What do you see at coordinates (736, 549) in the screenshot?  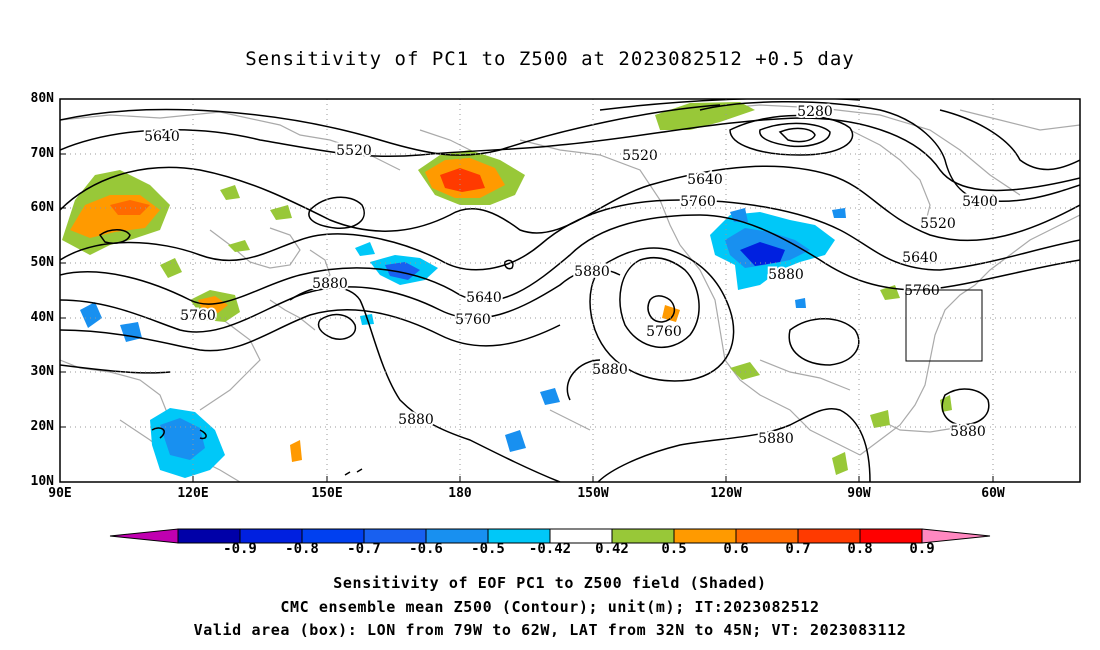 I see `colorbar-label: 0.6` at bounding box center [736, 549].